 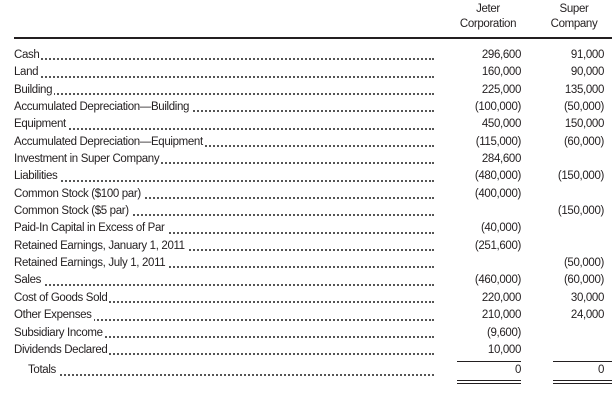 I want to click on column-header-jeter: Jeter Corporation, so click(x=488, y=17).